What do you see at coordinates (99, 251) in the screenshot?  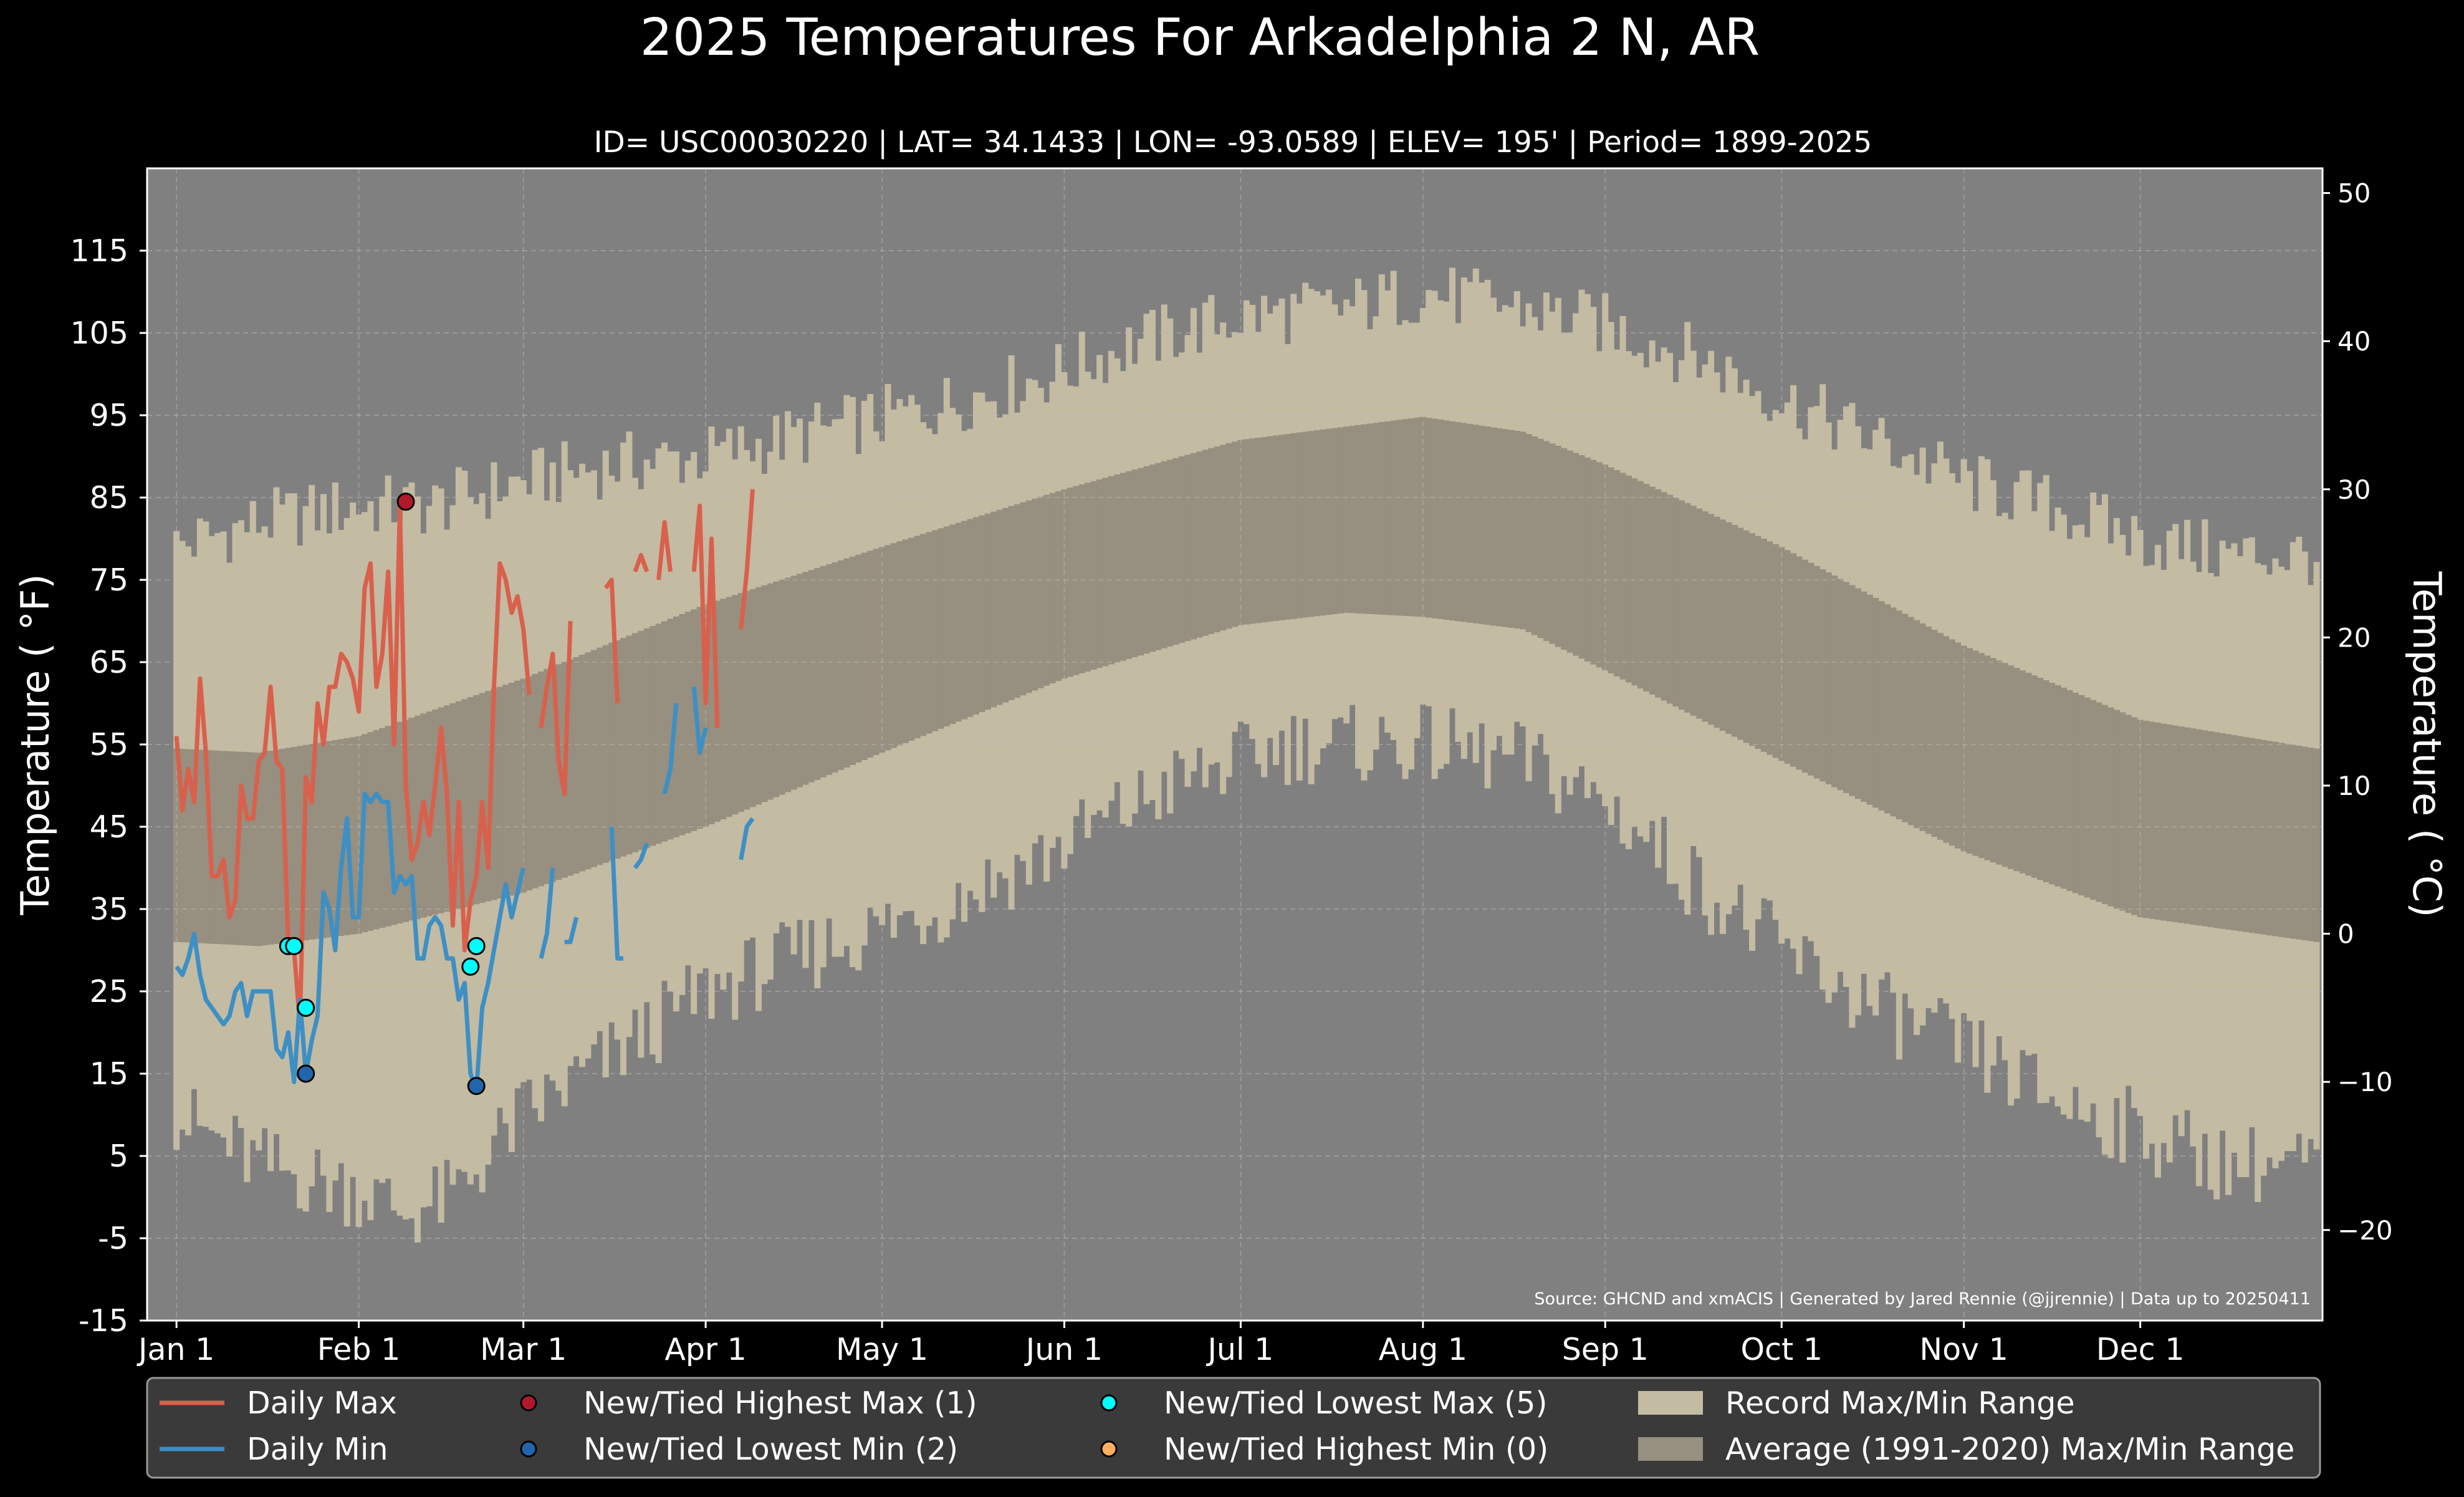 I see `y-tick-label: 115` at bounding box center [99, 251].